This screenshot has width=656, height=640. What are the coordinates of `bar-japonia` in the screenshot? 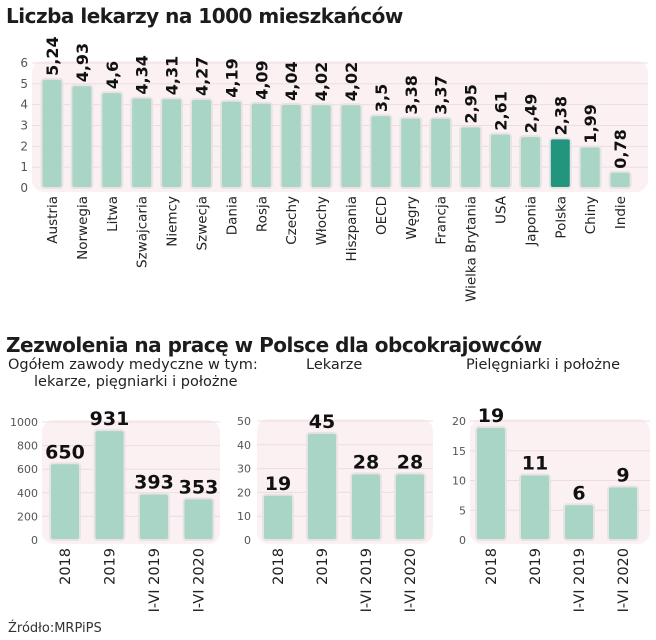 It's located at (530, 162).